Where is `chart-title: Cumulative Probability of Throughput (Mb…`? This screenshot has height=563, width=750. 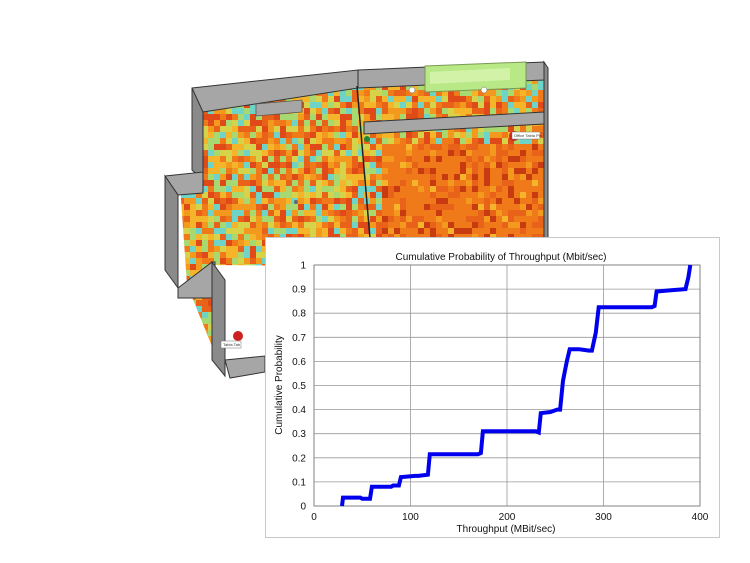
chart-title: Cumulative Probability of Throughput (Mb… is located at coordinates (500, 257).